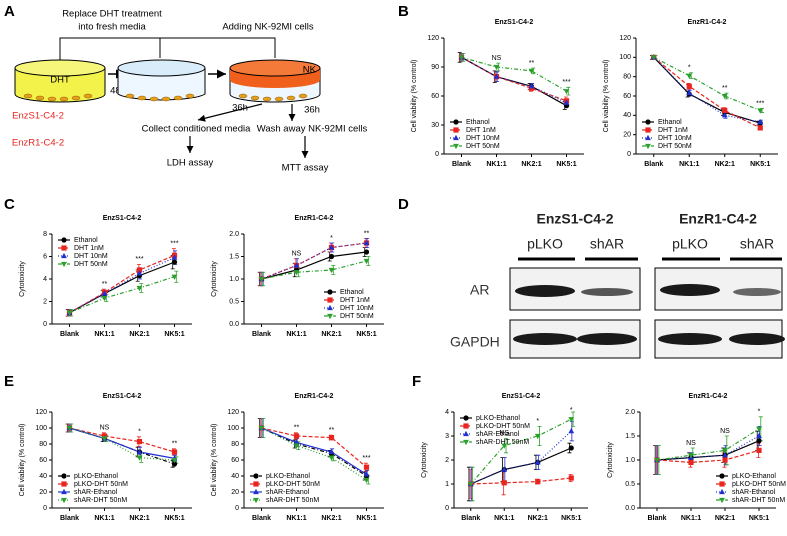  What do you see at coordinates (104, 334) in the screenshot?
I see `x-tick-label: NK1:1` at bounding box center [104, 334].